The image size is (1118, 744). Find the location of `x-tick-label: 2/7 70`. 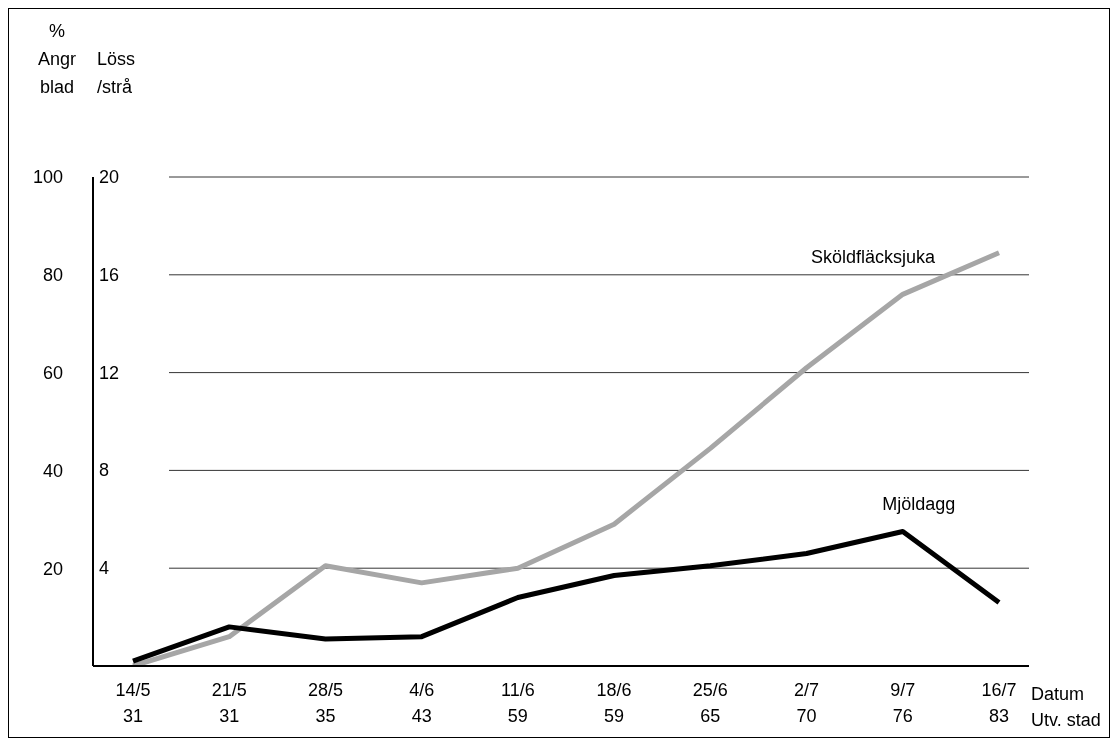

x-tick-label: 2/7 70 is located at coordinates (807, 703).